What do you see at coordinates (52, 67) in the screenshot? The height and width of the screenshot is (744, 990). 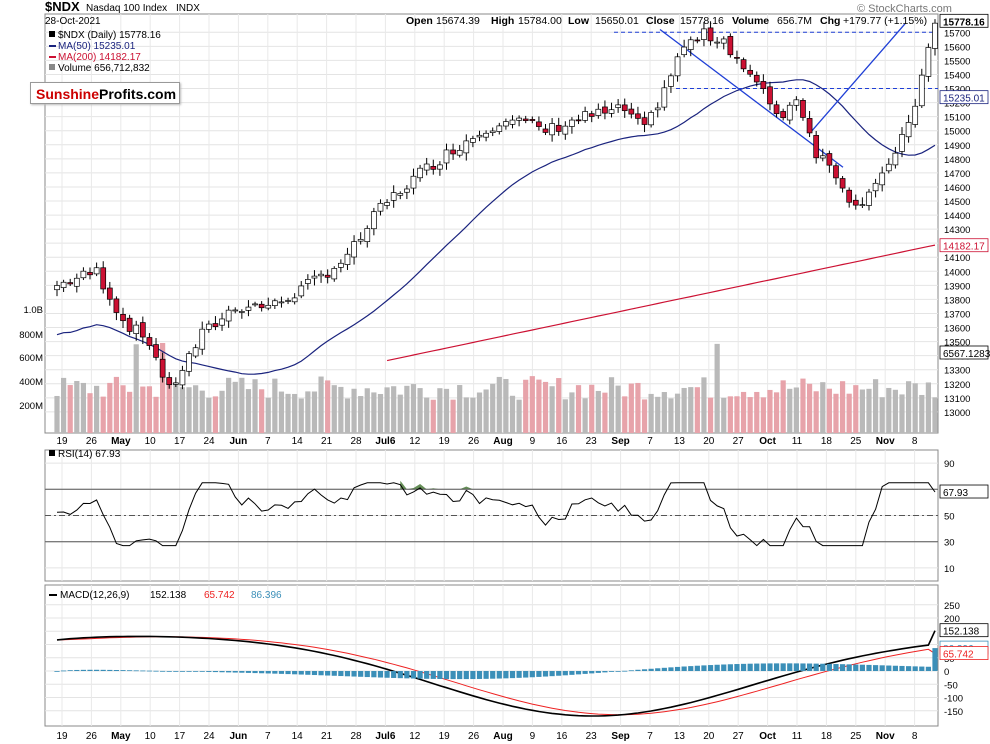 I see `legend-volume-swatch` at bounding box center [52, 67].